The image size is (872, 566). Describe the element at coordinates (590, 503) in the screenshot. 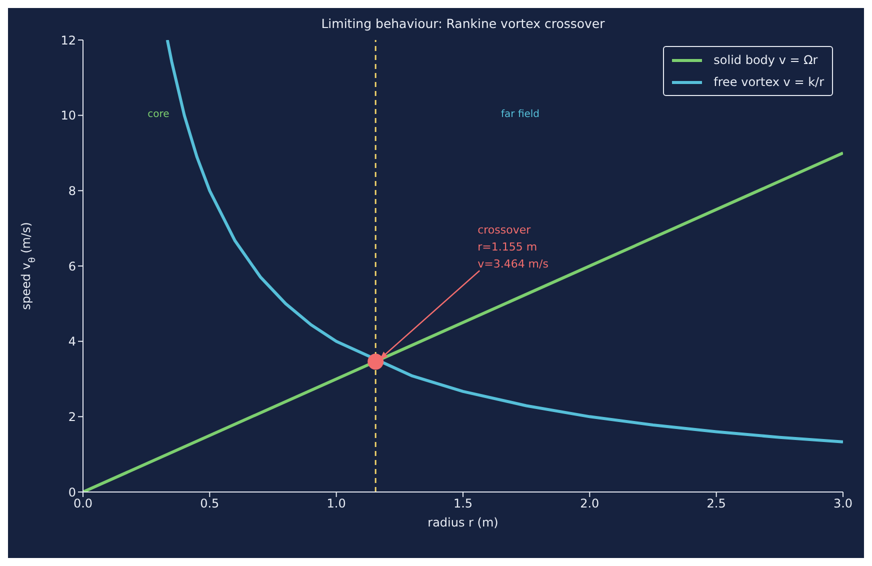

I see `x-tick-label: 2.0` at that location.